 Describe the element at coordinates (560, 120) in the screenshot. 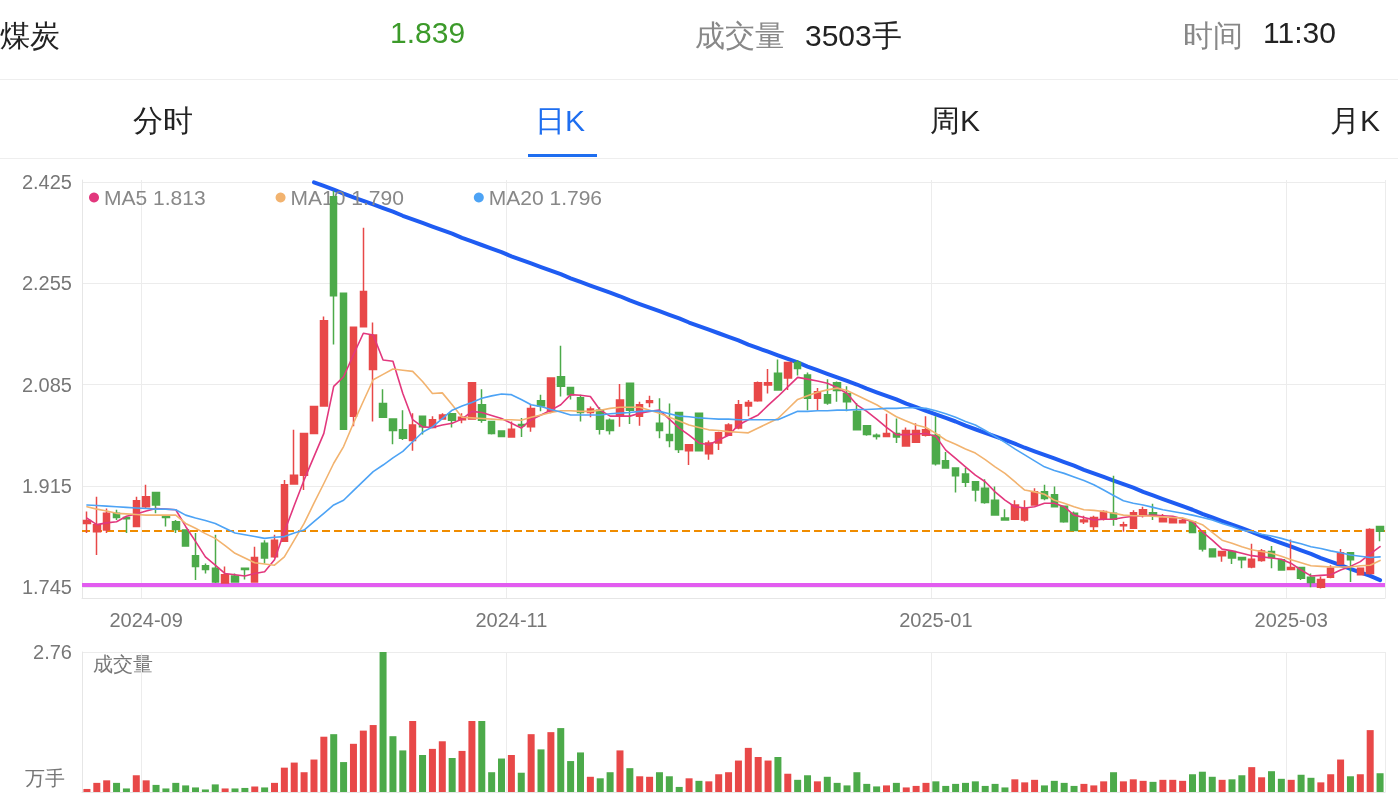

I see `text: 日K` at that location.